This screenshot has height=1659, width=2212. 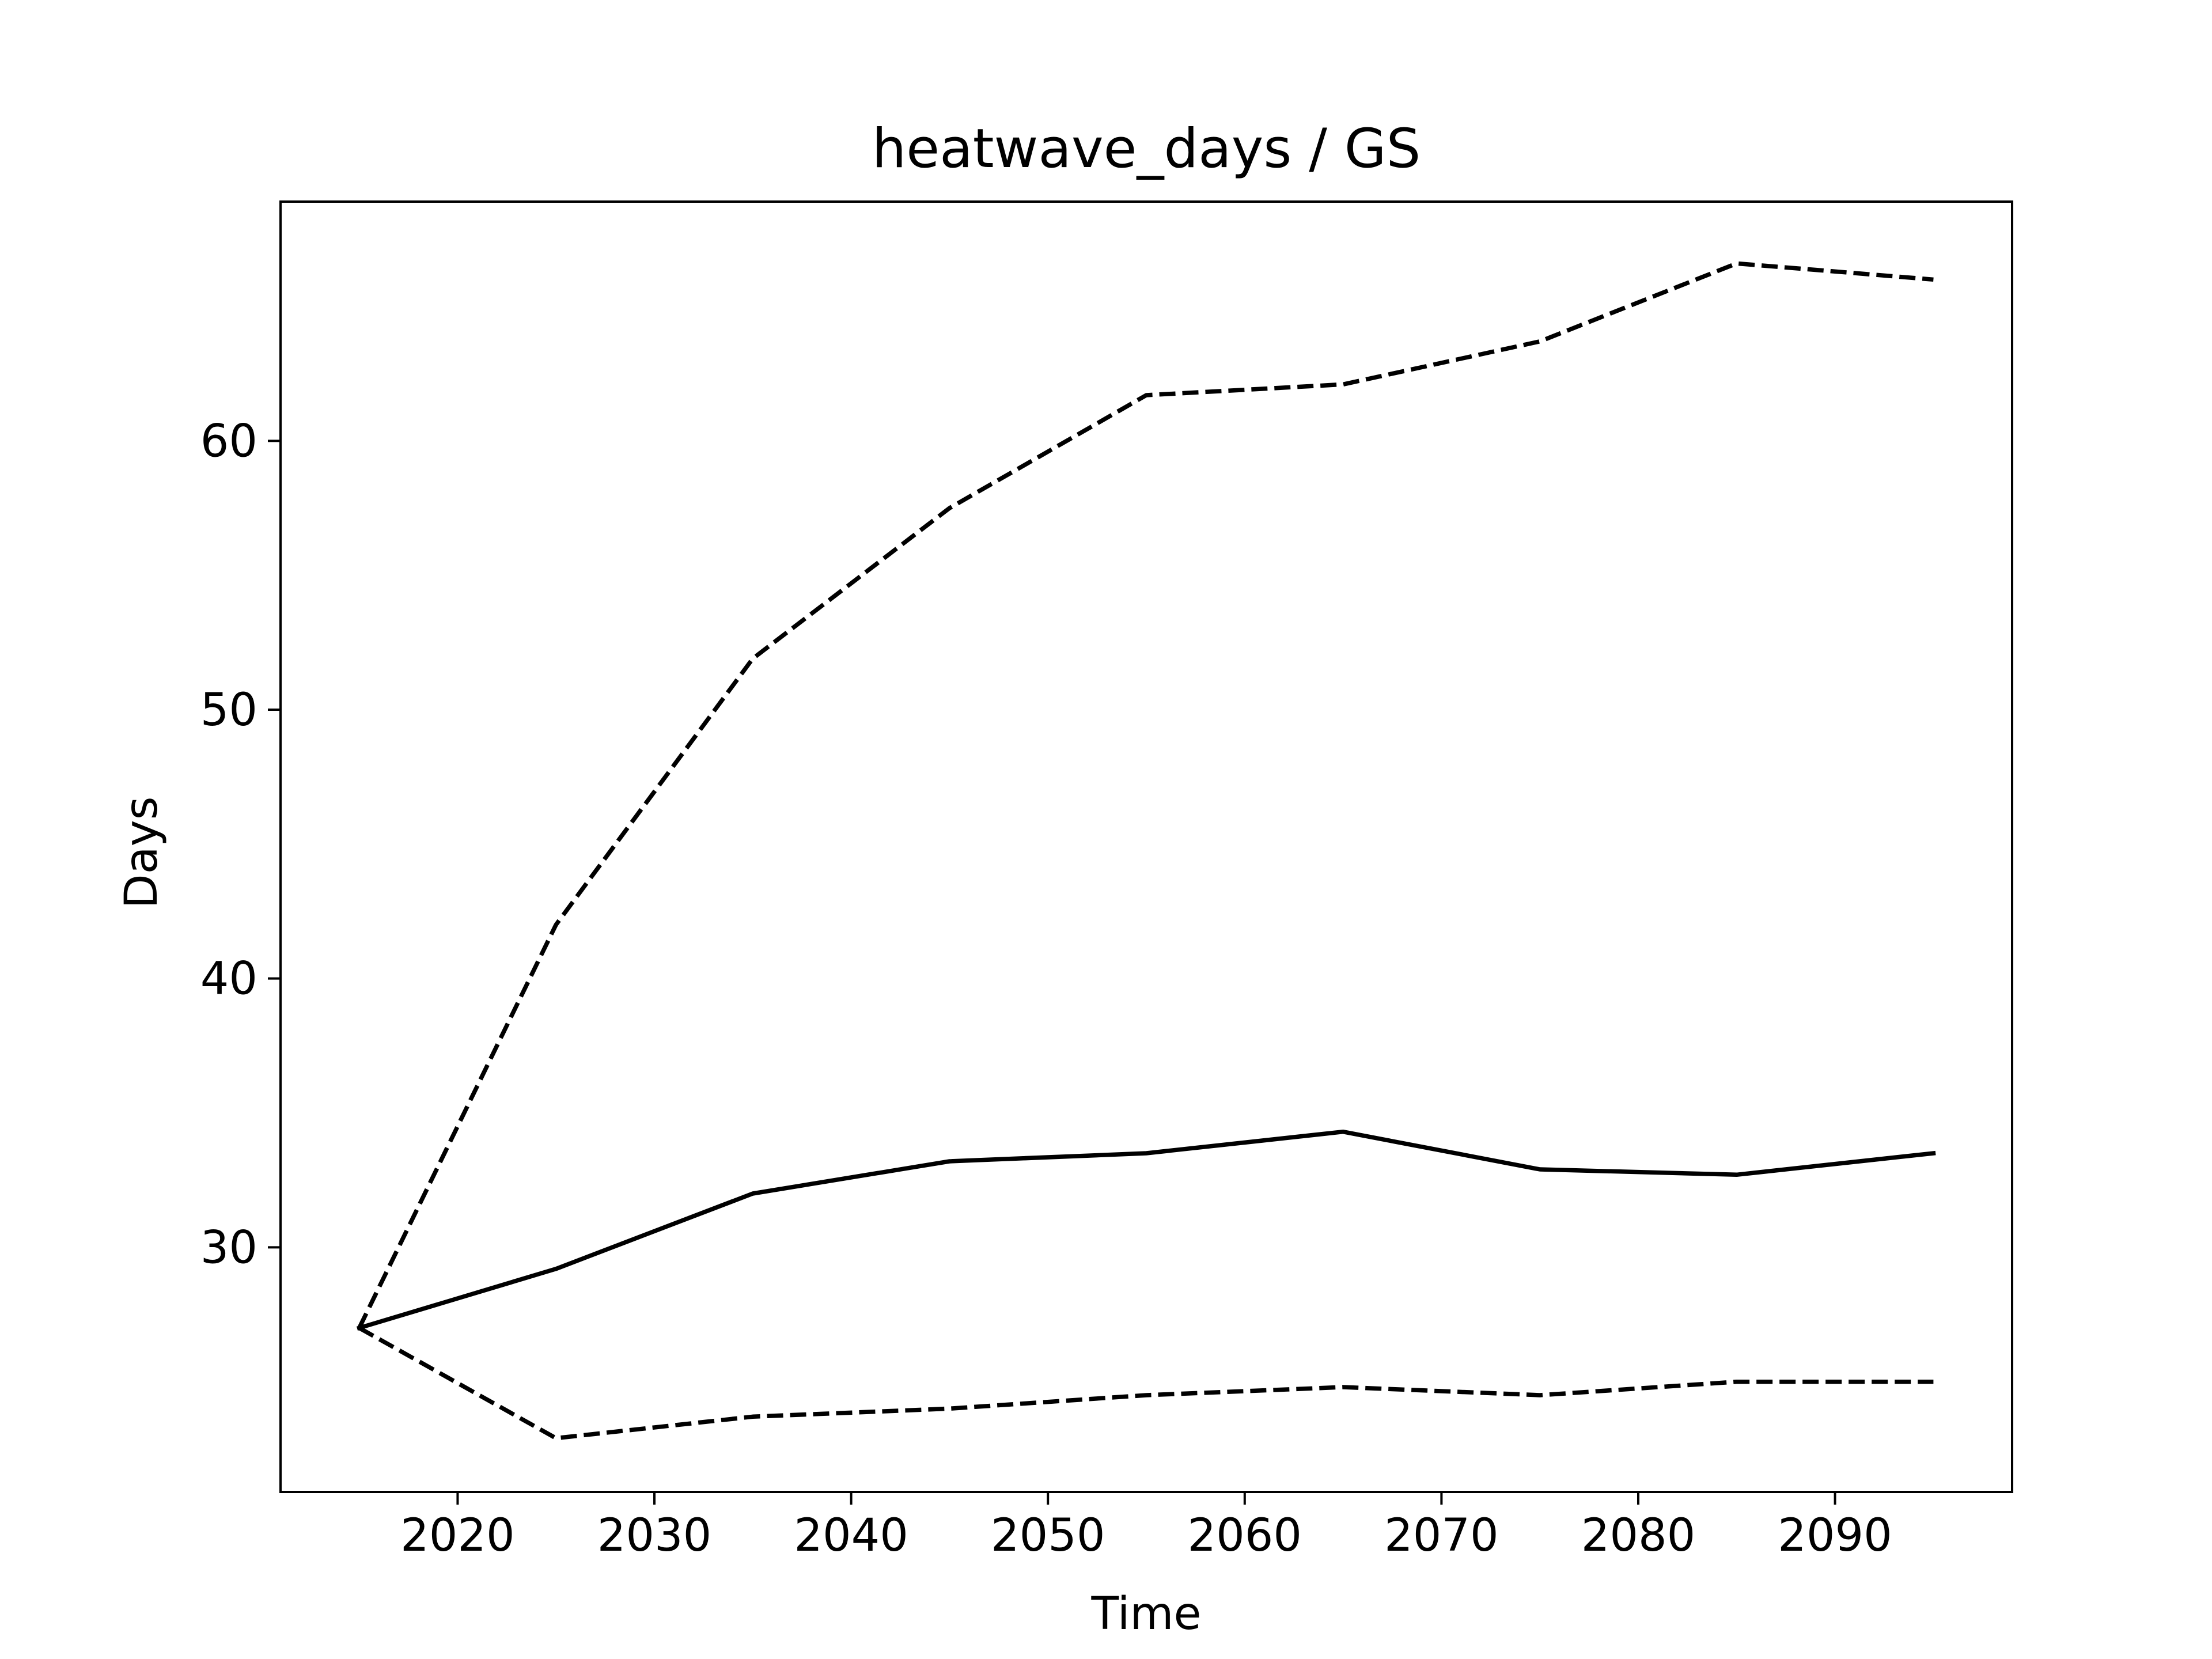 I want to click on y-tick-label: 60, so click(x=228, y=441).